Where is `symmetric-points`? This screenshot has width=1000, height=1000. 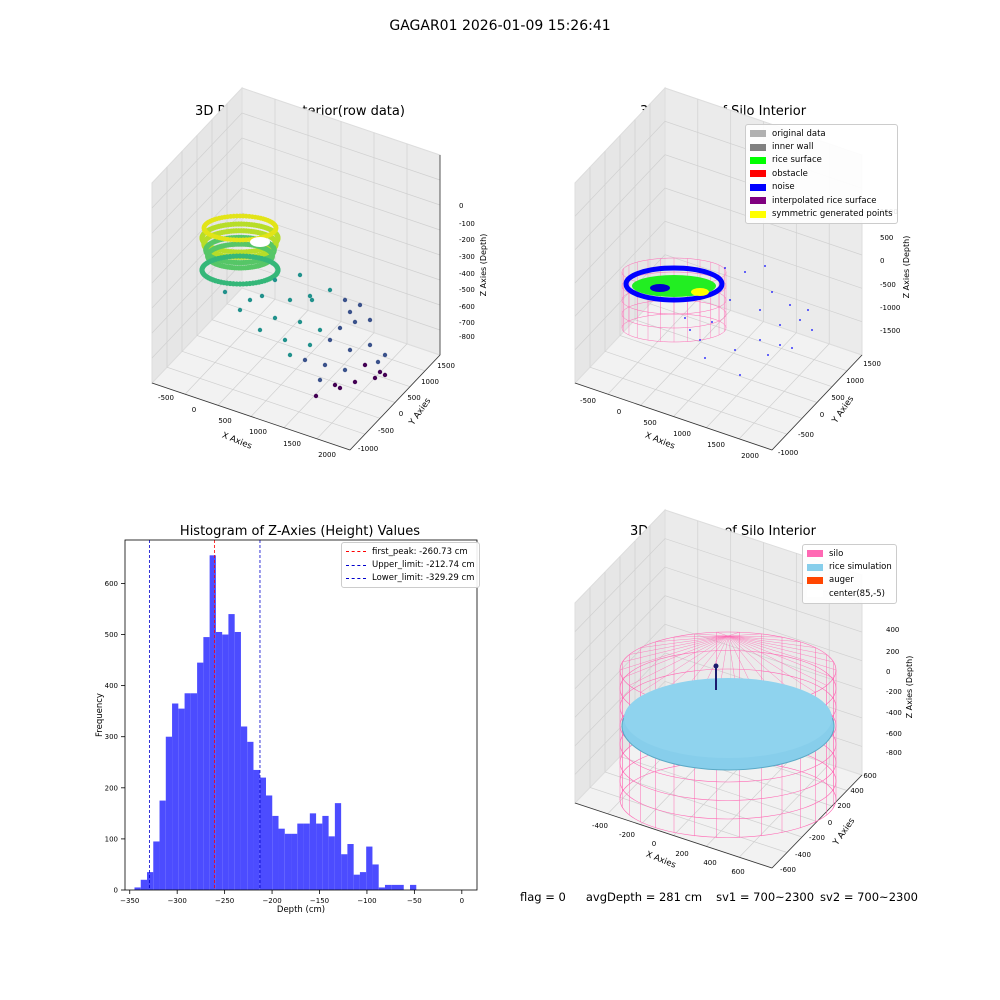 symmetric-points is located at coordinates (700, 292).